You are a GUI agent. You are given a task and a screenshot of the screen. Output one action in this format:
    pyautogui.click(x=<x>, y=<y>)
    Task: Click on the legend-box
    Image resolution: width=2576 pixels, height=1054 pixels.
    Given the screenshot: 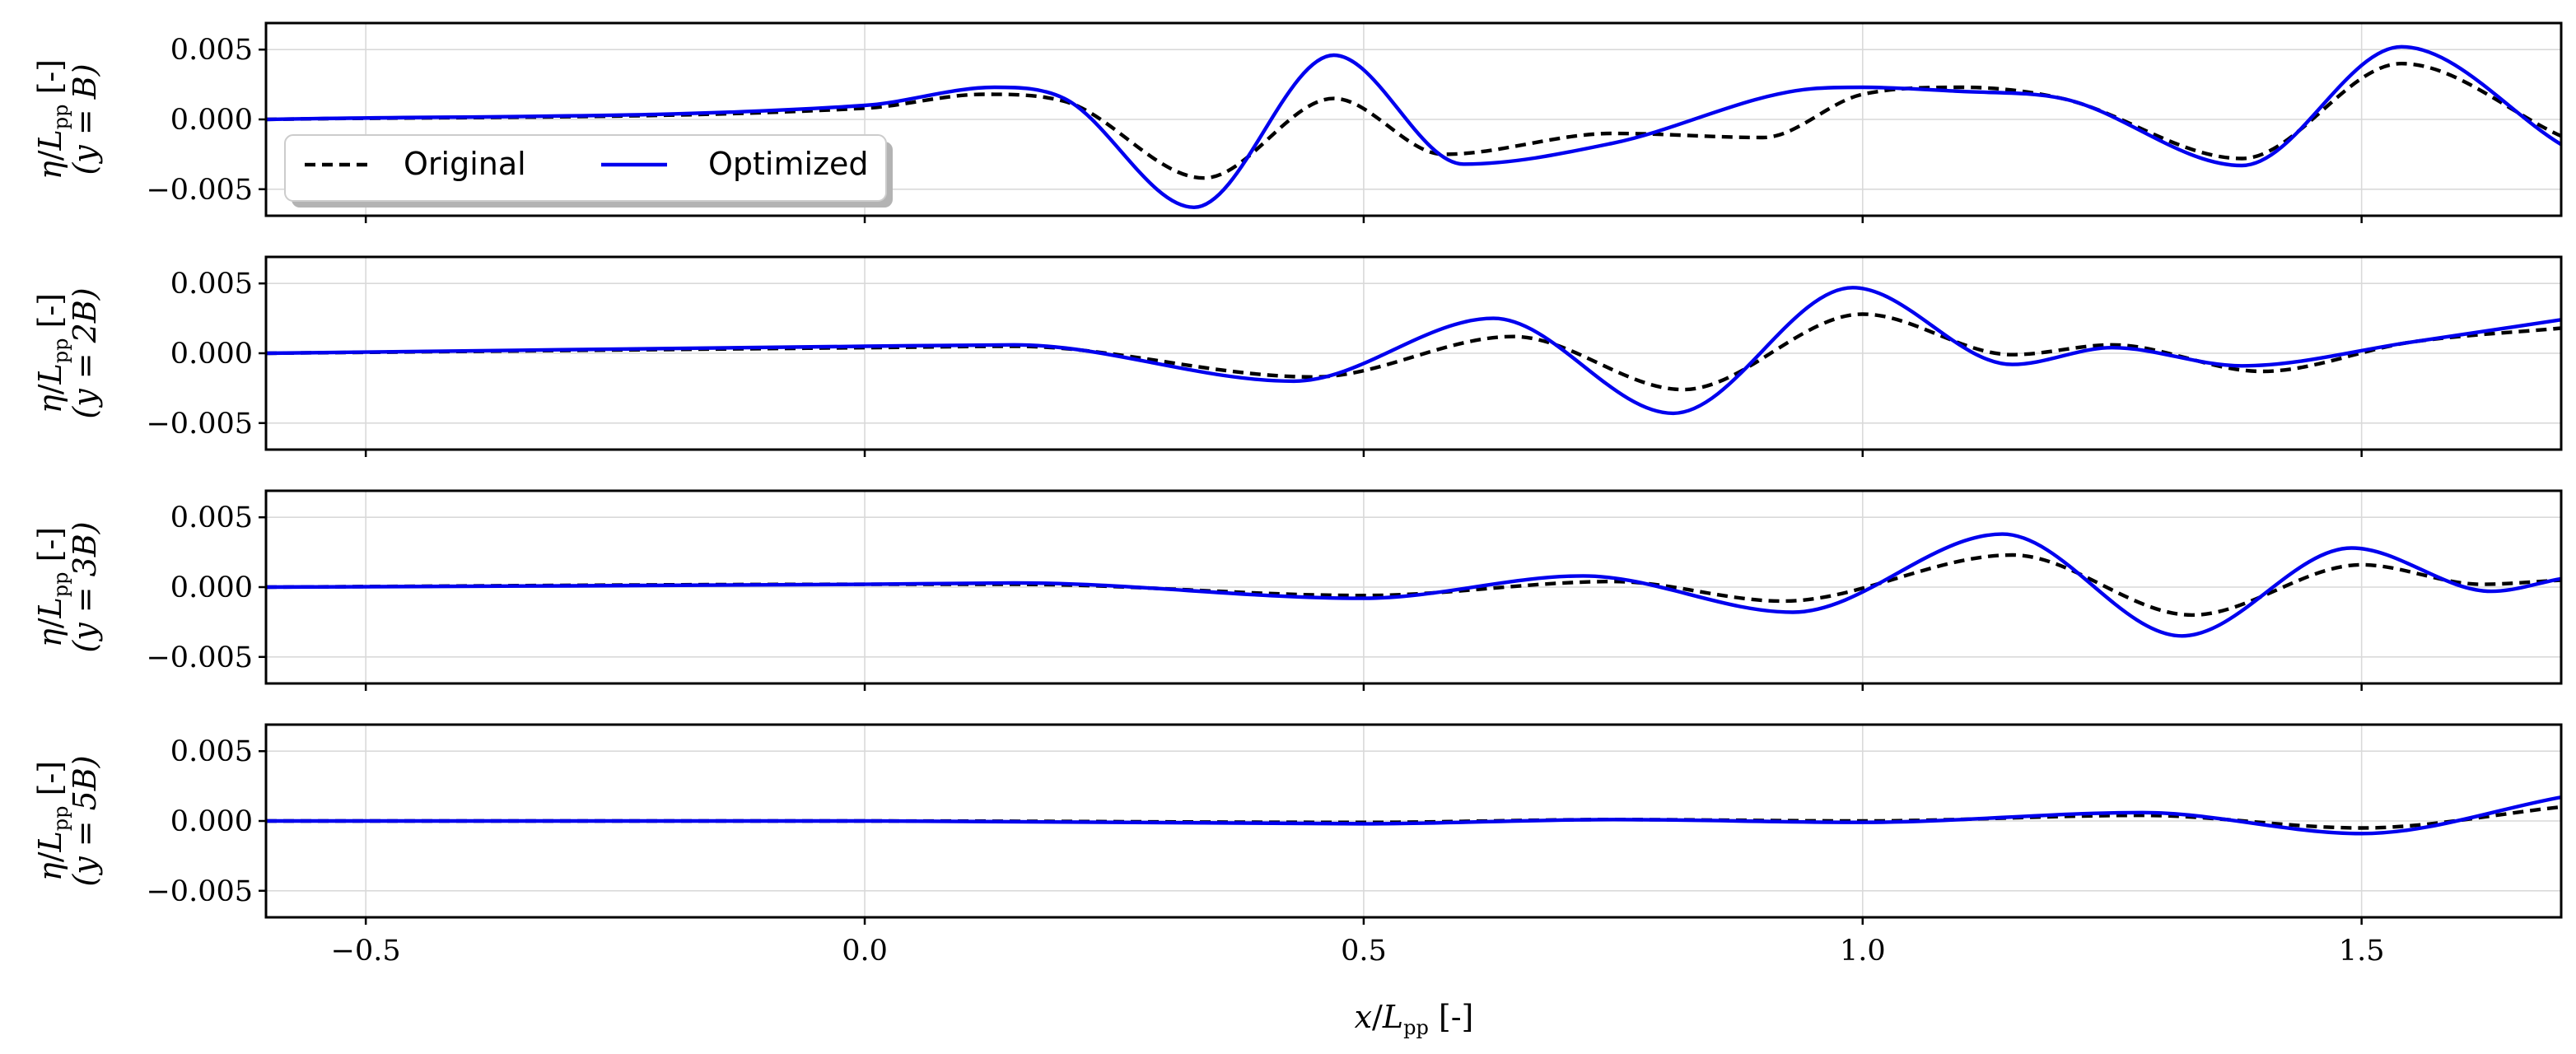 What is the action you would take?
    pyautogui.click(x=585, y=168)
    